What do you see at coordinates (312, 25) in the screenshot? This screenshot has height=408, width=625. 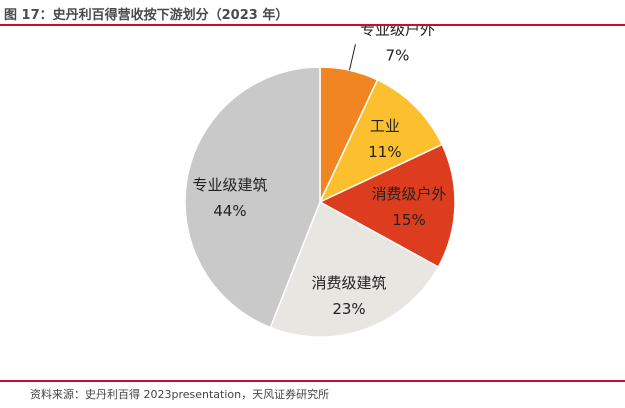 I see `top-rule` at bounding box center [312, 25].